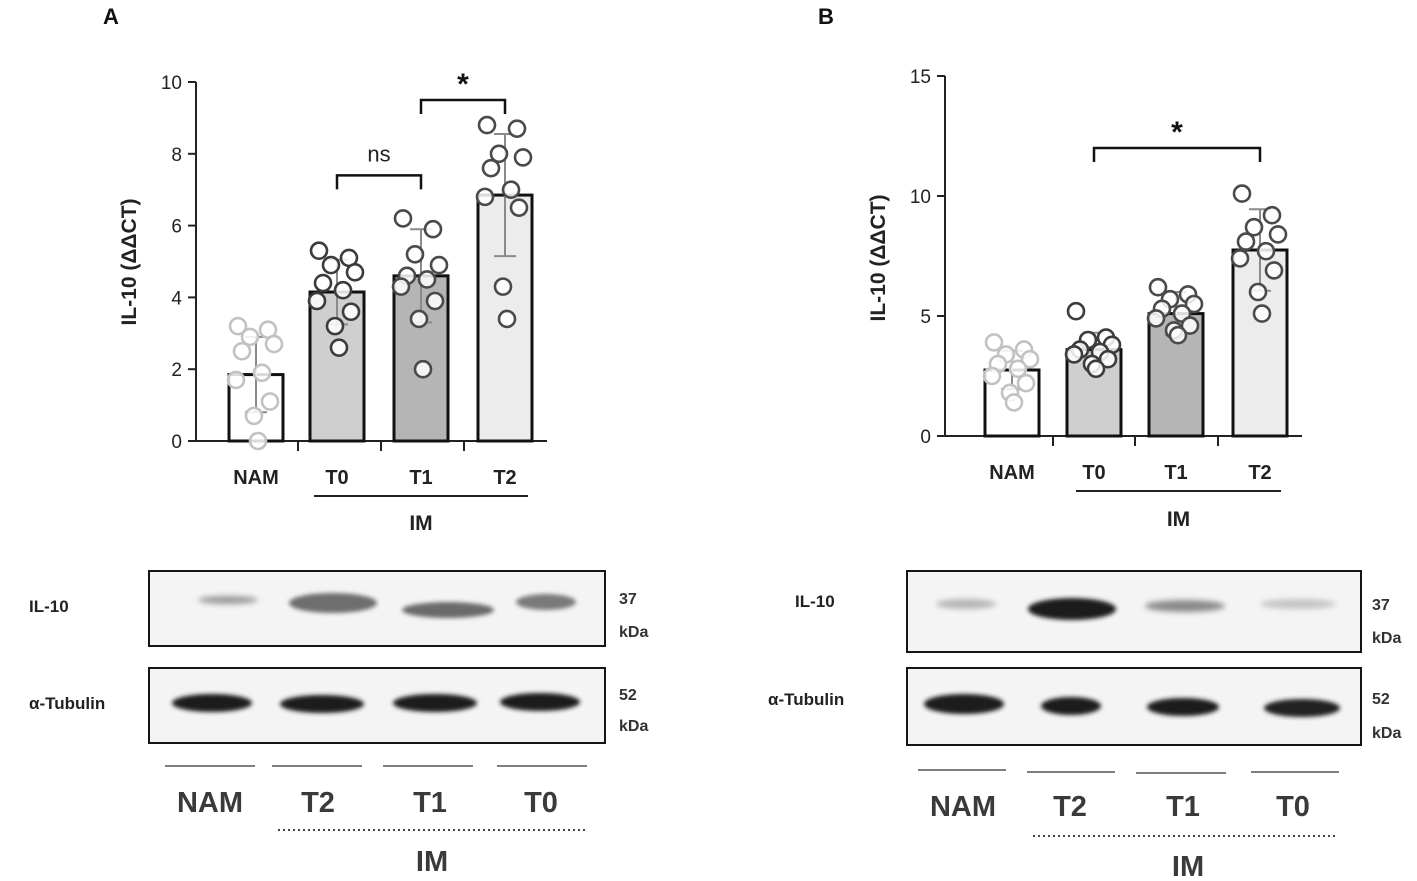  What do you see at coordinates (1381, 605) in the screenshot?
I see `blot-b-kda-value-il10: 37` at bounding box center [1381, 605].